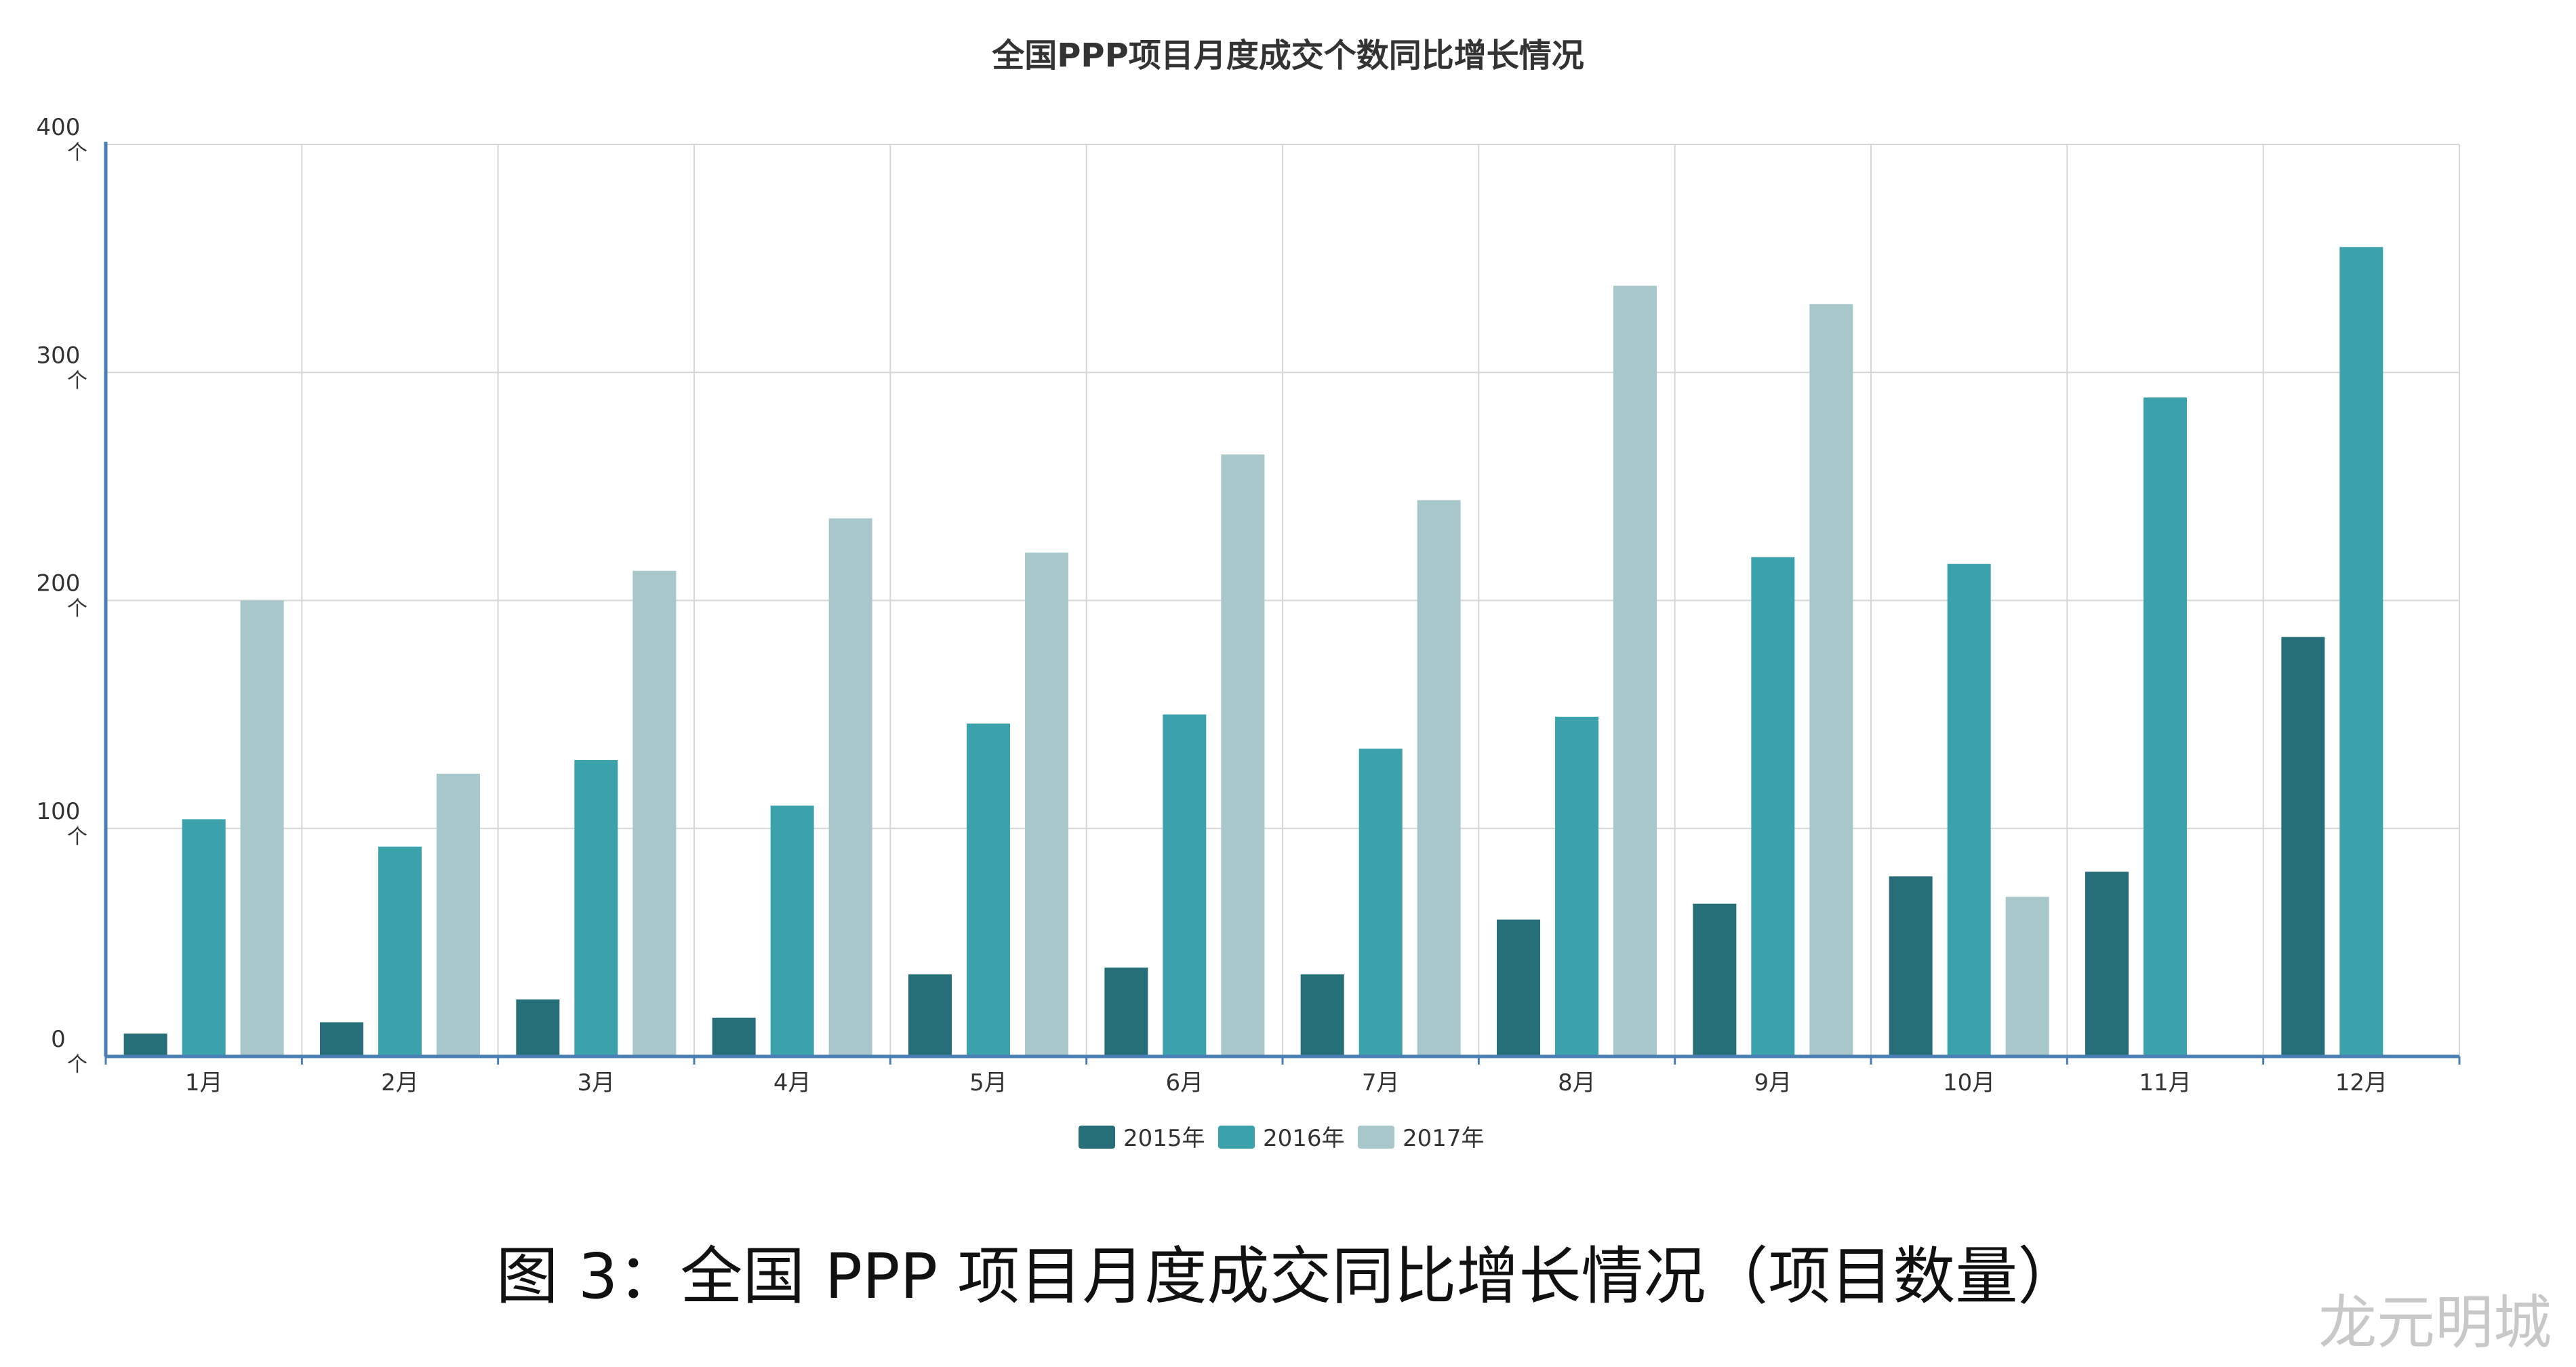 Image resolution: width=2576 pixels, height=1367 pixels. What do you see at coordinates (59, 812) in the screenshot?
I see `y-tick-label: 100` at bounding box center [59, 812].